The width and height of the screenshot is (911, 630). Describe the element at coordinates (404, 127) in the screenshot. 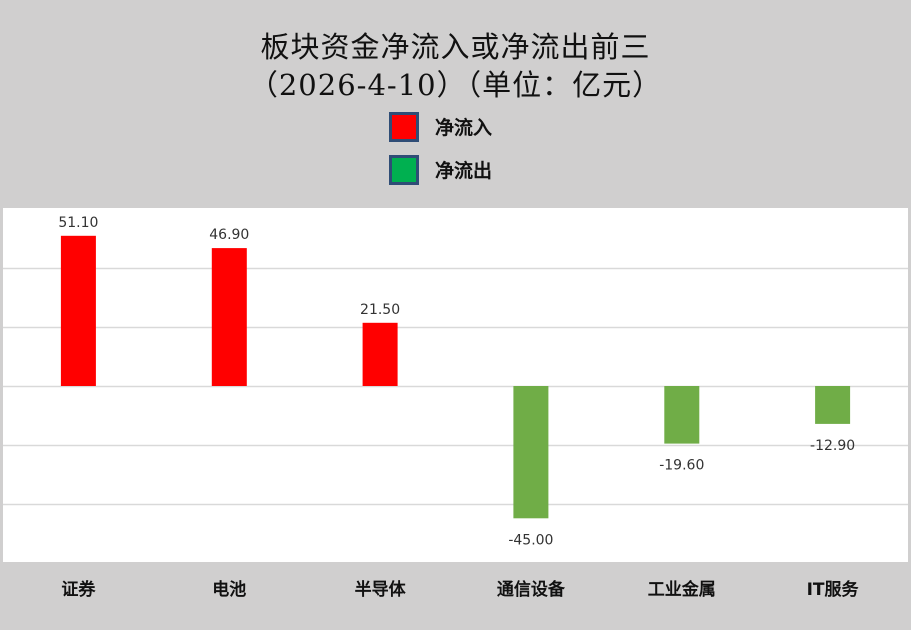

I see `legend-swatch-inflow` at that location.